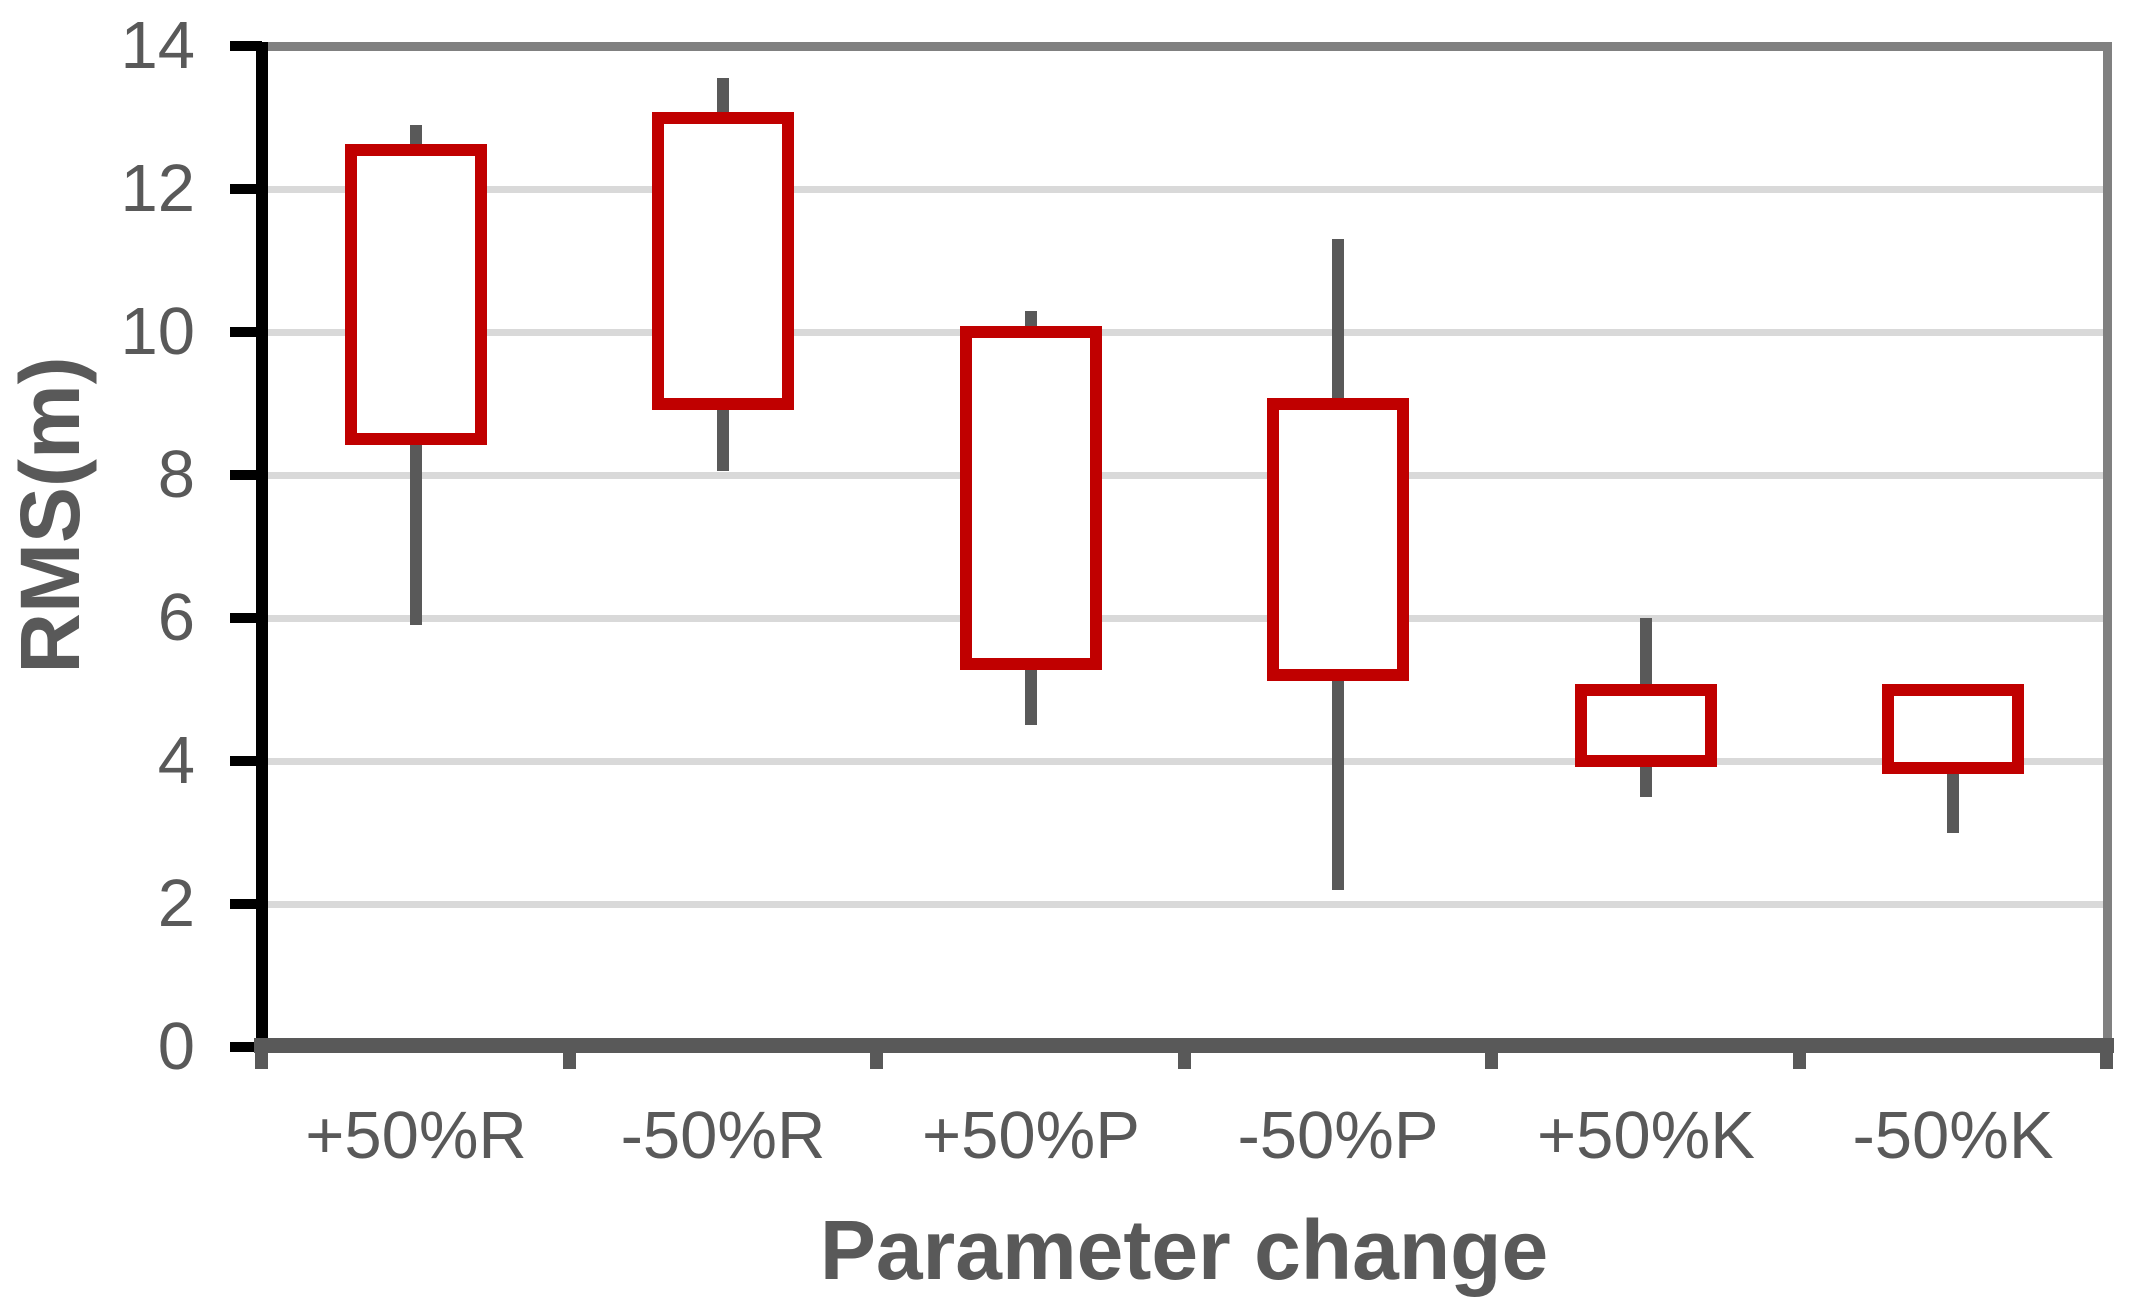 This screenshot has width=2137, height=1305. What do you see at coordinates (50, 515) in the screenshot?
I see `y-axis-title: RMS(m)` at bounding box center [50, 515].